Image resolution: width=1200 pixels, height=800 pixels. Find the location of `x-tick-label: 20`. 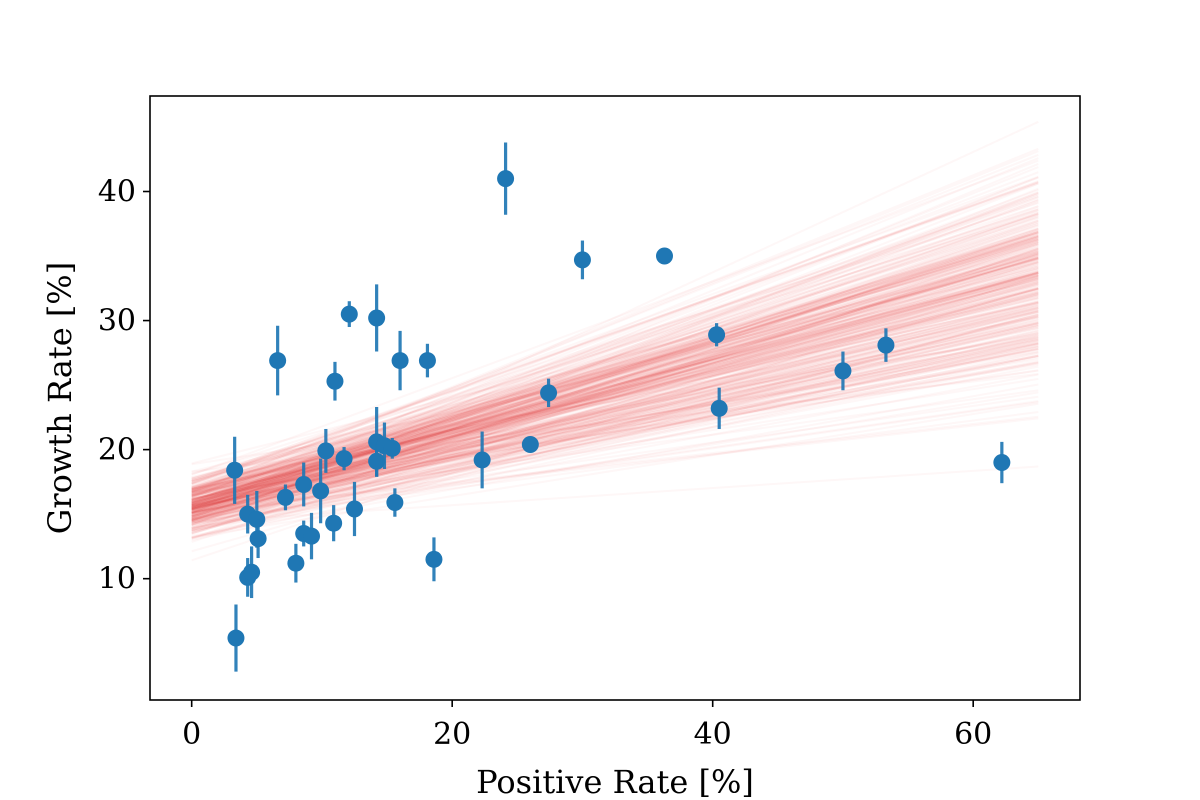

x-tick-label: 20 is located at coordinates (452, 734).